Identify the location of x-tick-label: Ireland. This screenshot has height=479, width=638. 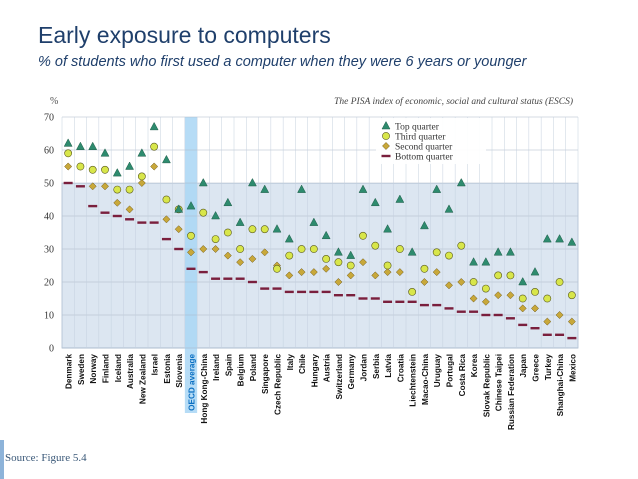
(216, 367).